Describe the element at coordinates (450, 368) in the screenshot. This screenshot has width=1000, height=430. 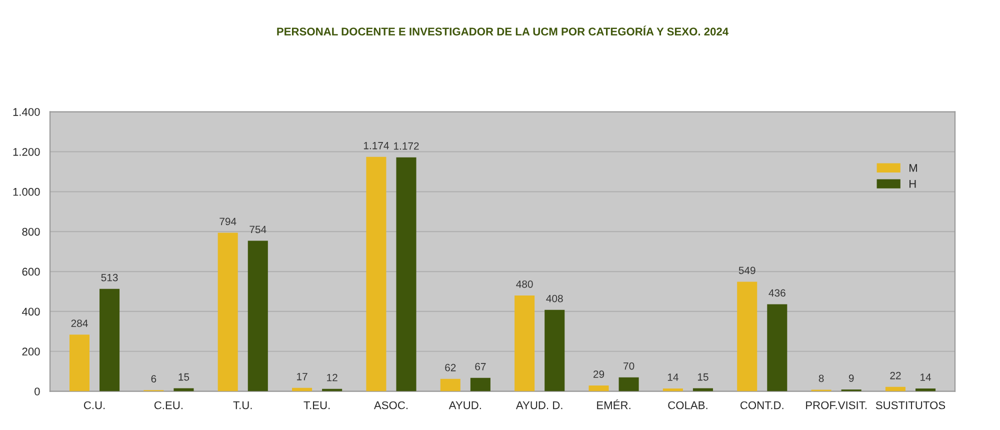
I see `data-label: 62` at that location.